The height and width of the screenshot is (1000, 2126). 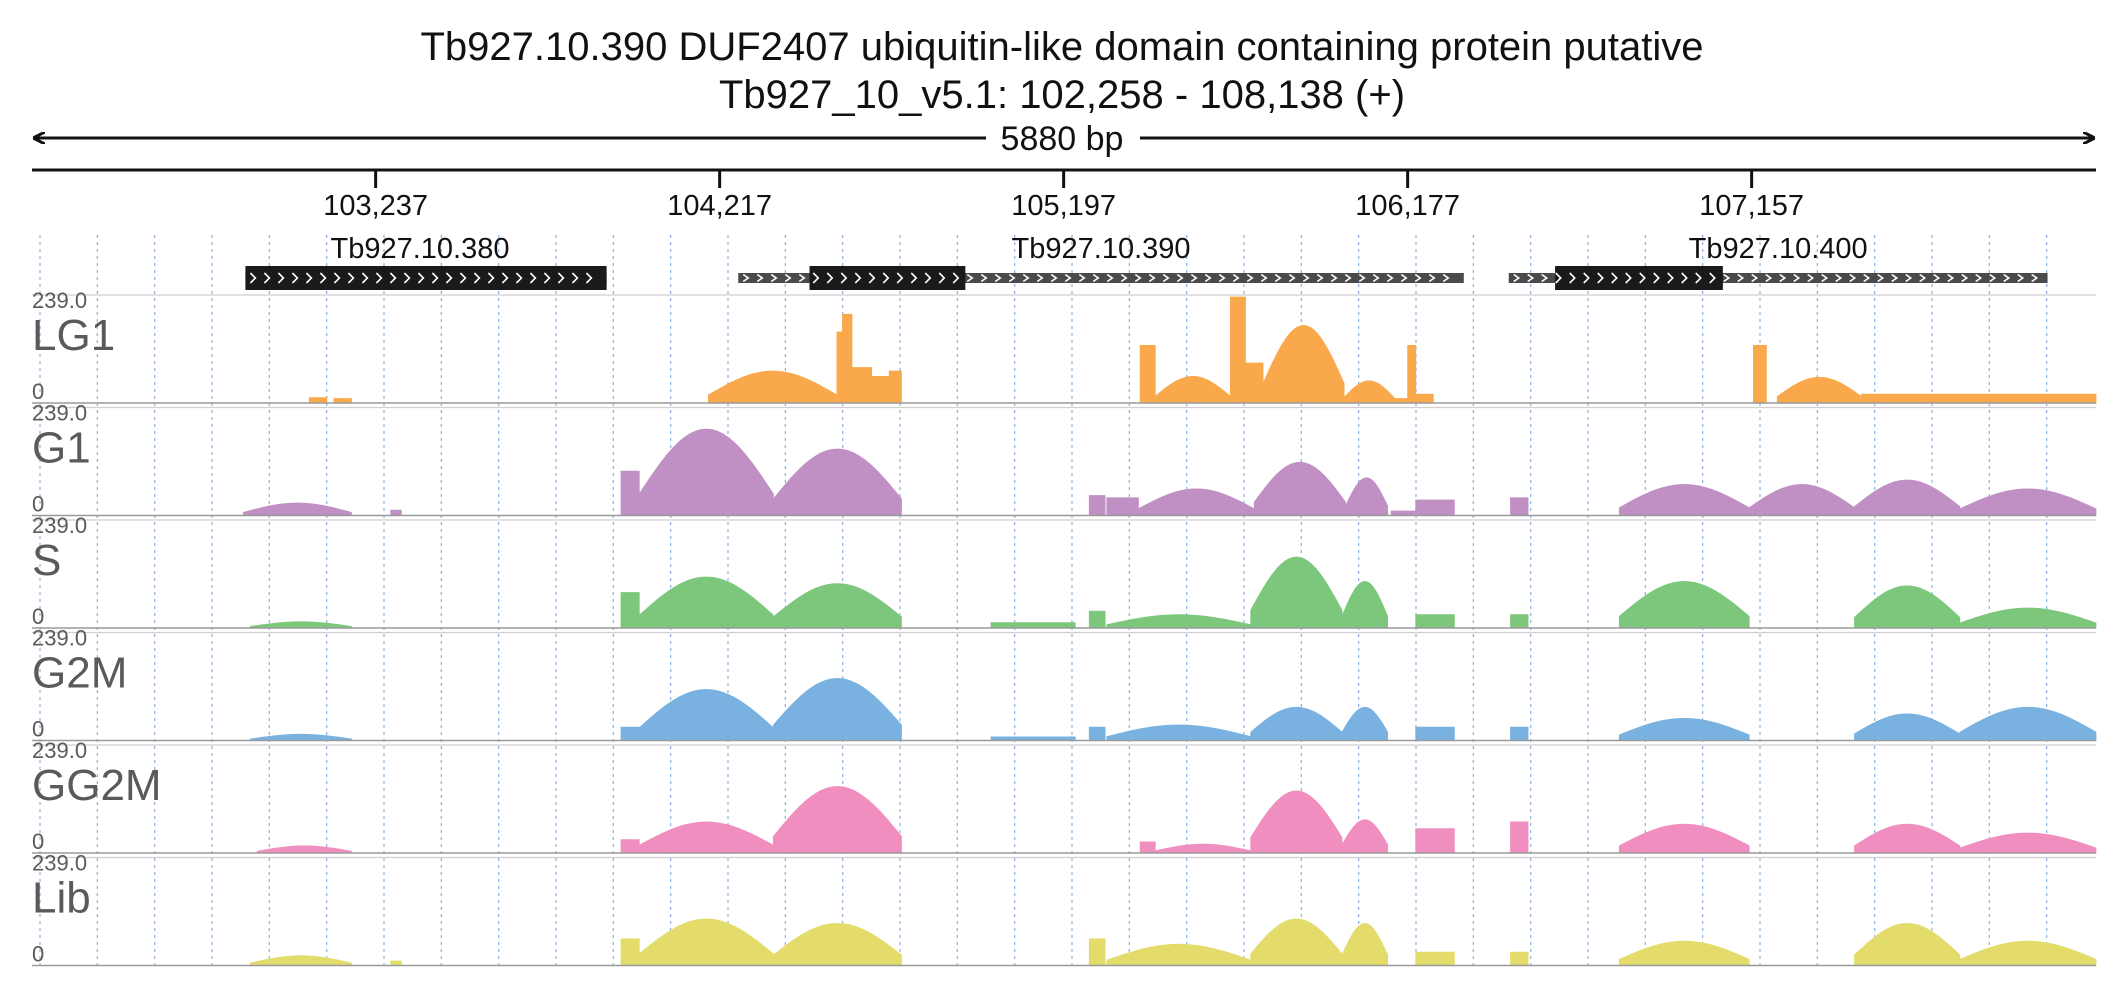 I want to click on ruler-tick-label: 106,177, so click(x=1407, y=206).